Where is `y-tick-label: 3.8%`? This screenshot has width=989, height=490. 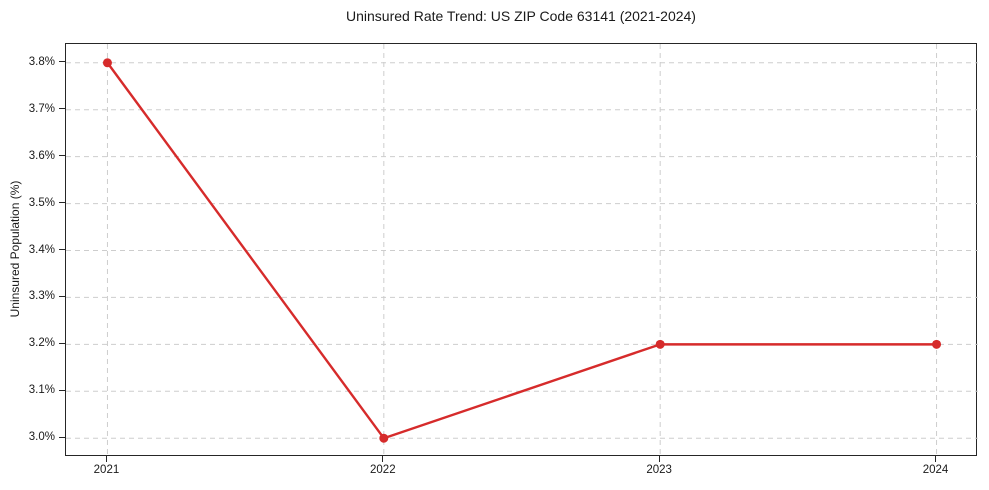 y-tick-label: 3.8% is located at coordinates (41, 61).